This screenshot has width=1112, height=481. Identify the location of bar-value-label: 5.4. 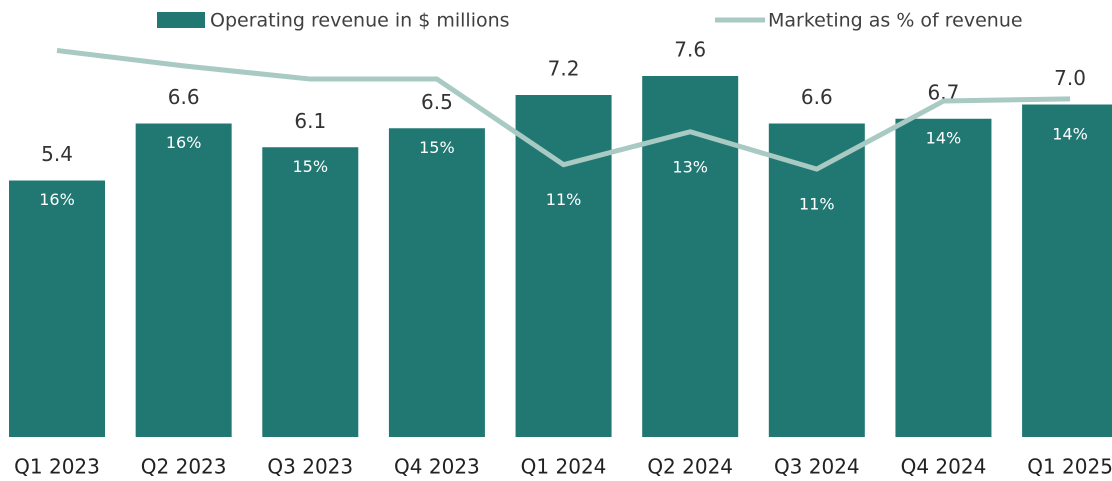
(57, 154).